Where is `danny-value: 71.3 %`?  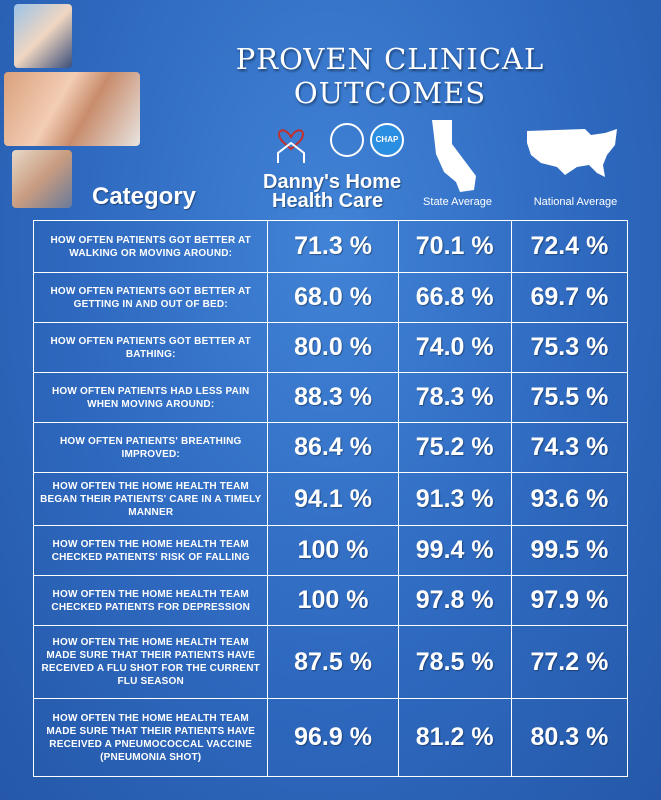 danny-value: 71.3 % is located at coordinates (332, 246).